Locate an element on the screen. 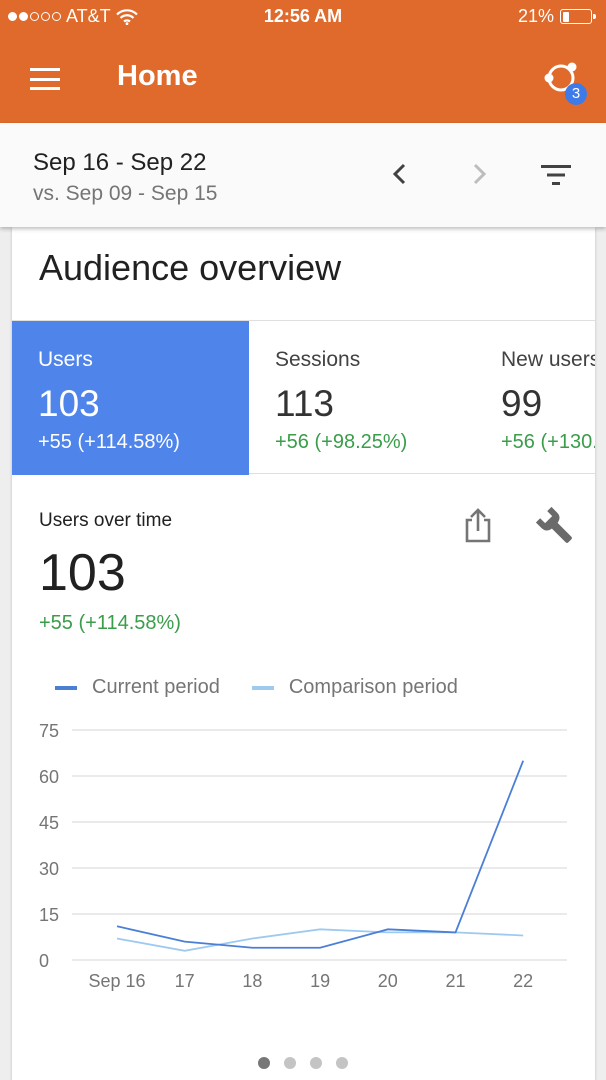  y-tick-label: 0 is located at coordinates (44, 961).